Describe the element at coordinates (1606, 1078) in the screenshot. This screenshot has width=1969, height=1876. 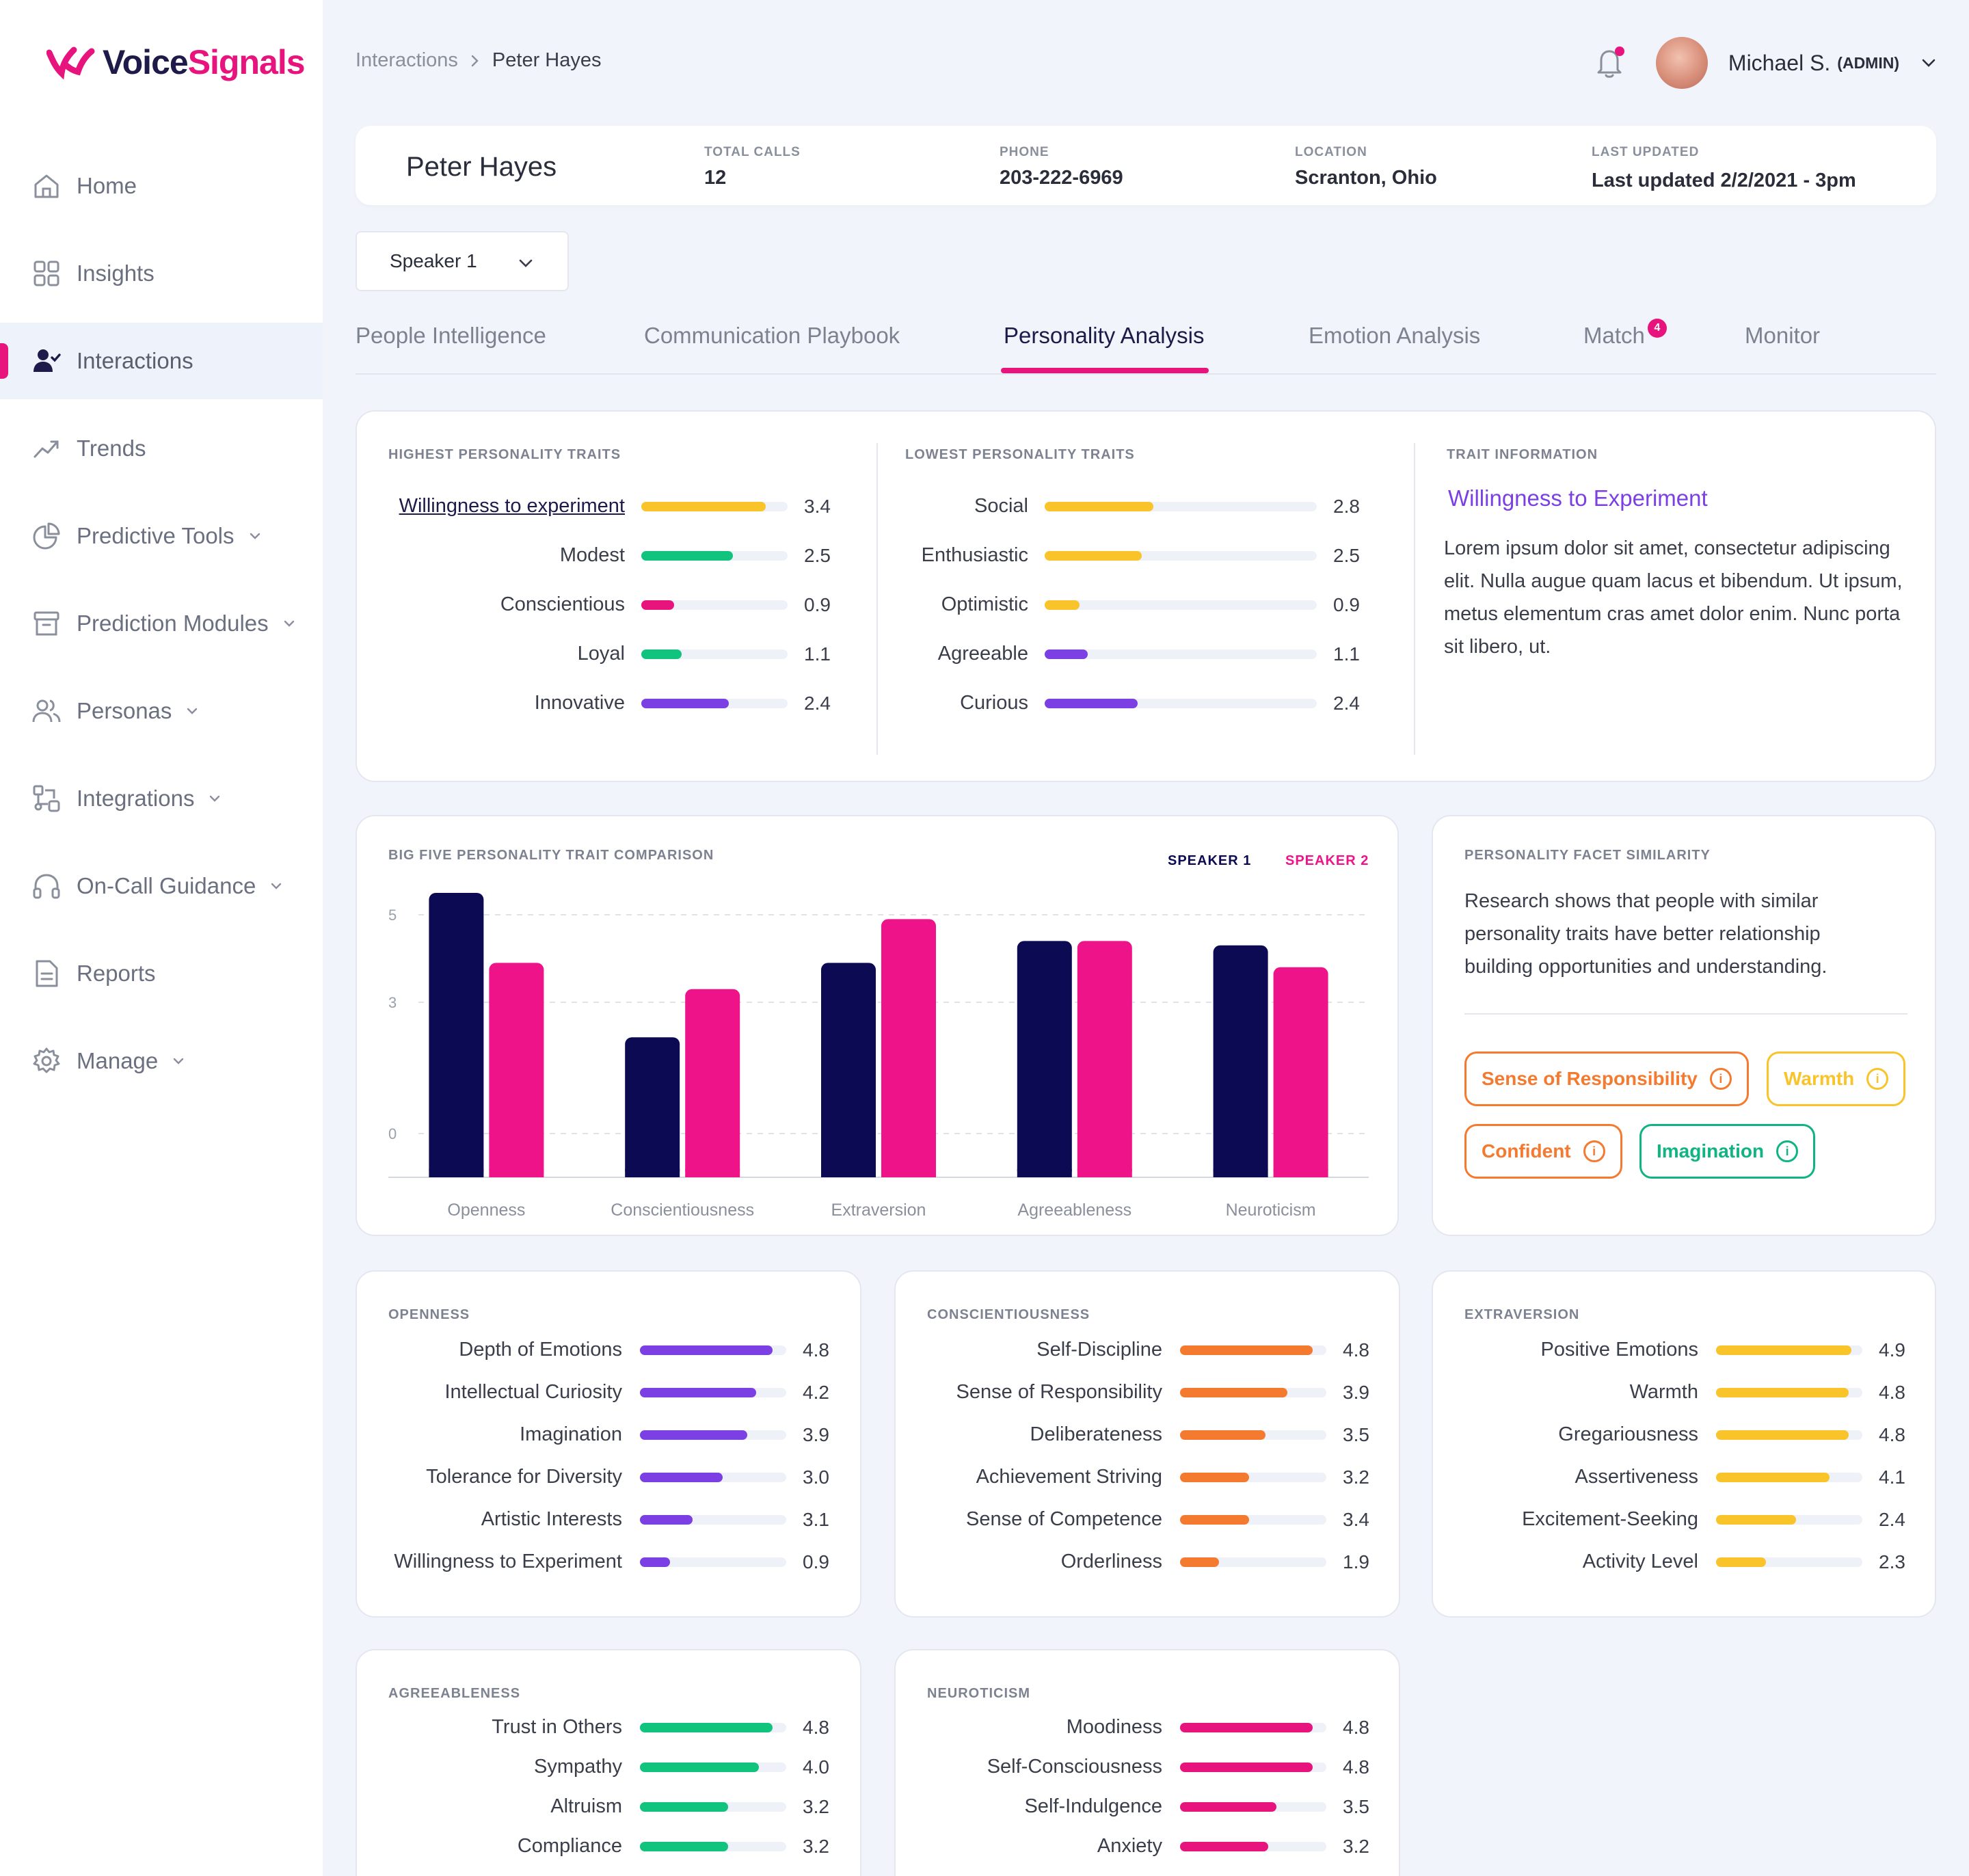
I see `facet-pill-sense-of-responsibility: Sense of Responsibility i` at that location.